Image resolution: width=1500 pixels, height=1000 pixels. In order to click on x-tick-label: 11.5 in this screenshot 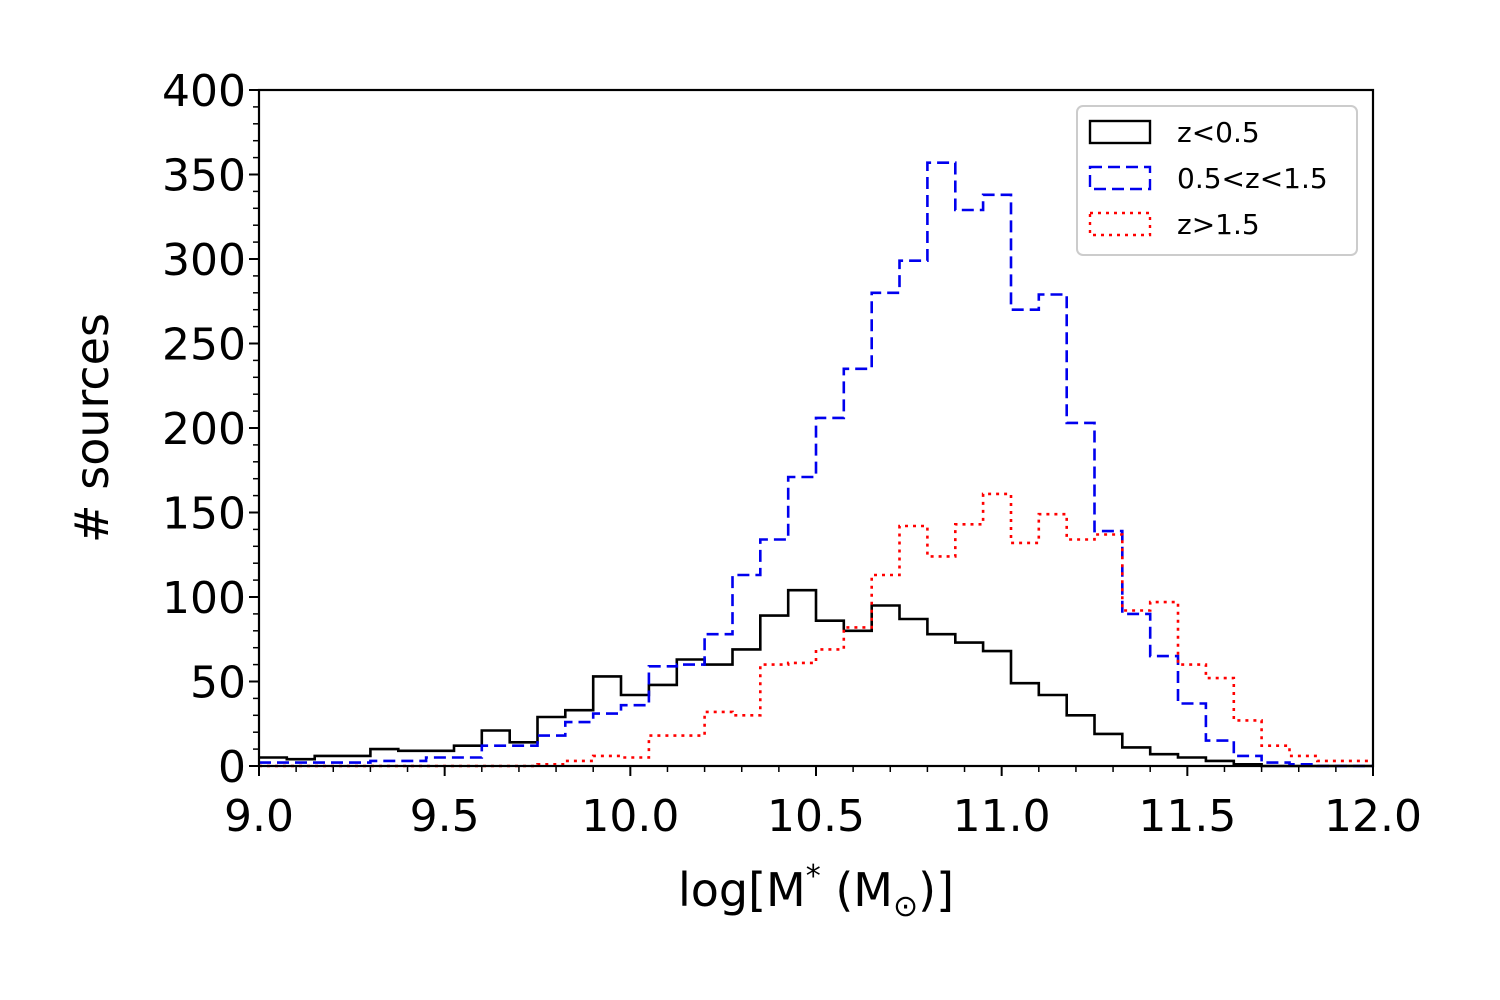, I will do `click(1187, 816)`.